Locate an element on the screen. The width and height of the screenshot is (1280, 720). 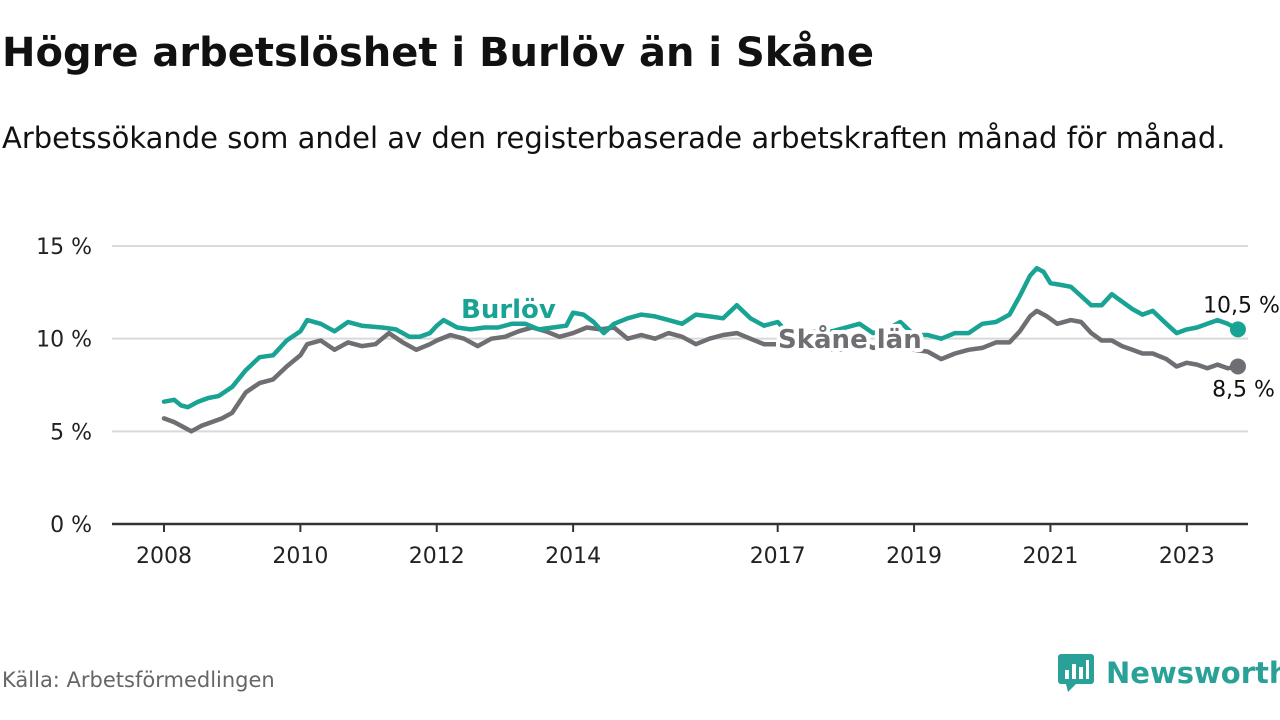
y-tick-label: 5 % is located at coordinates (71, 432).